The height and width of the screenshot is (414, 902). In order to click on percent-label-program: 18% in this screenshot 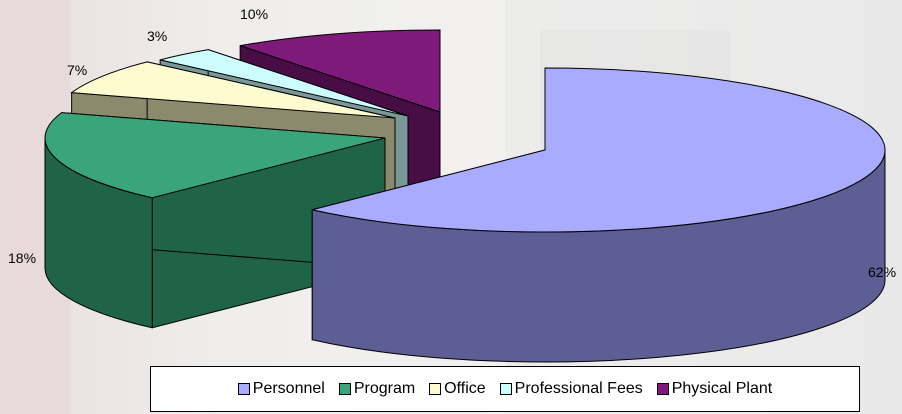, I will do `click(22, 258)`.